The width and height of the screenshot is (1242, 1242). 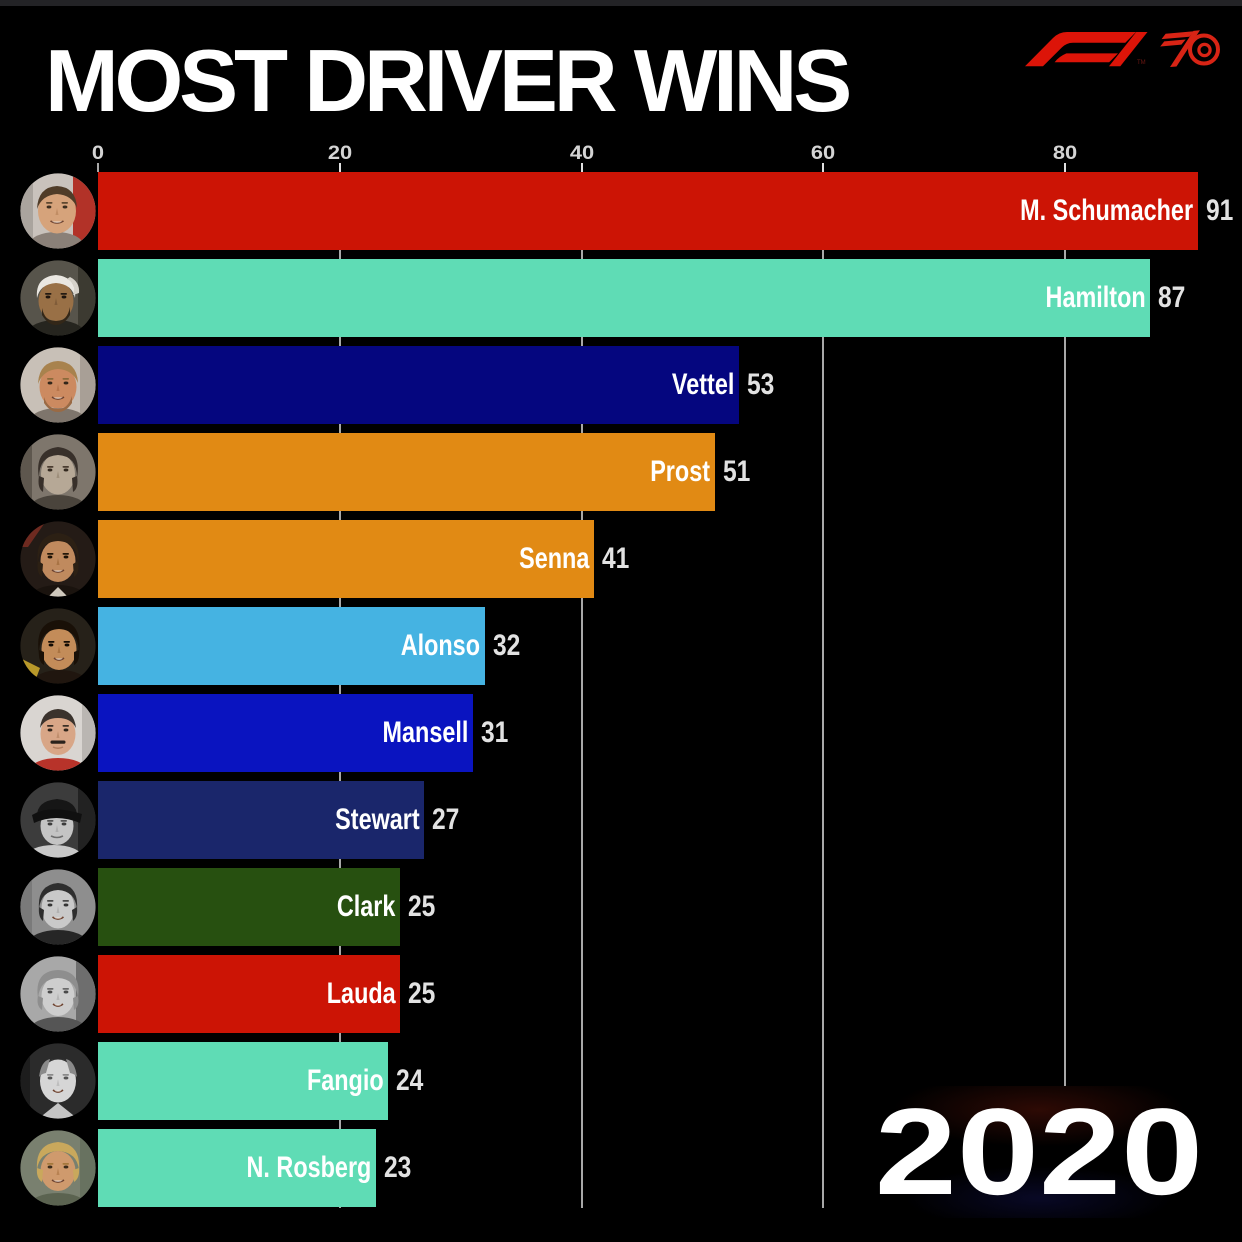 What do you see at coordinates (1141, 63) in the screenshot?
I see `svg-text: TM` at bounding box center [1141, 63].